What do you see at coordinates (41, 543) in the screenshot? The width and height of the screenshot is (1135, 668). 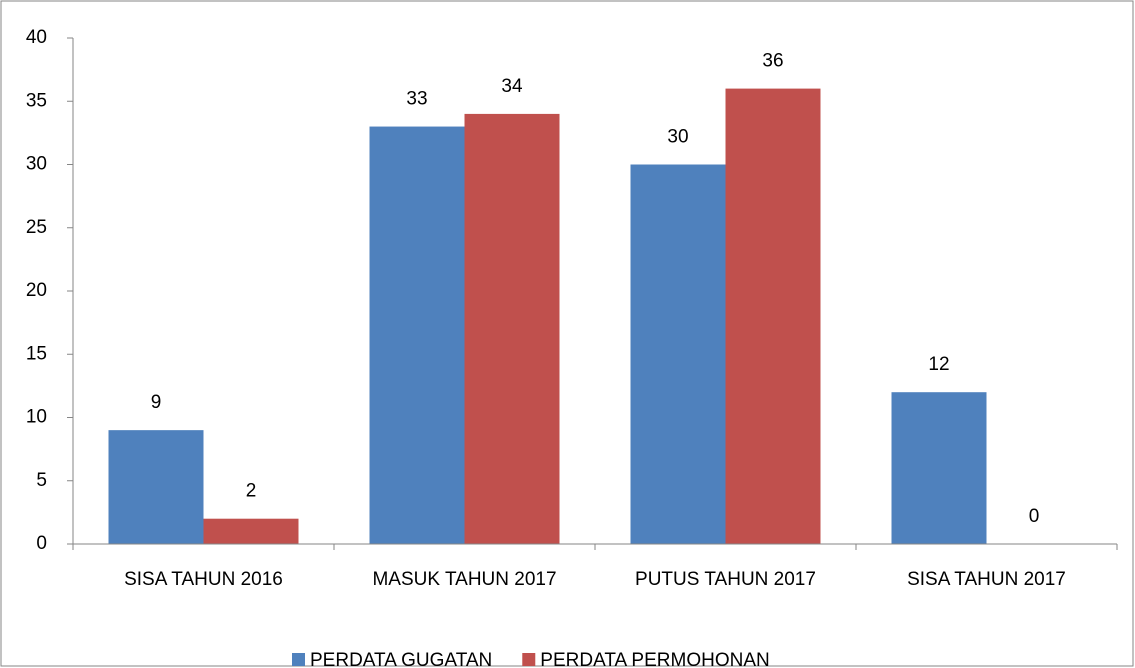 I see `y-tick-label: 0` at bounding box center [41, 543].